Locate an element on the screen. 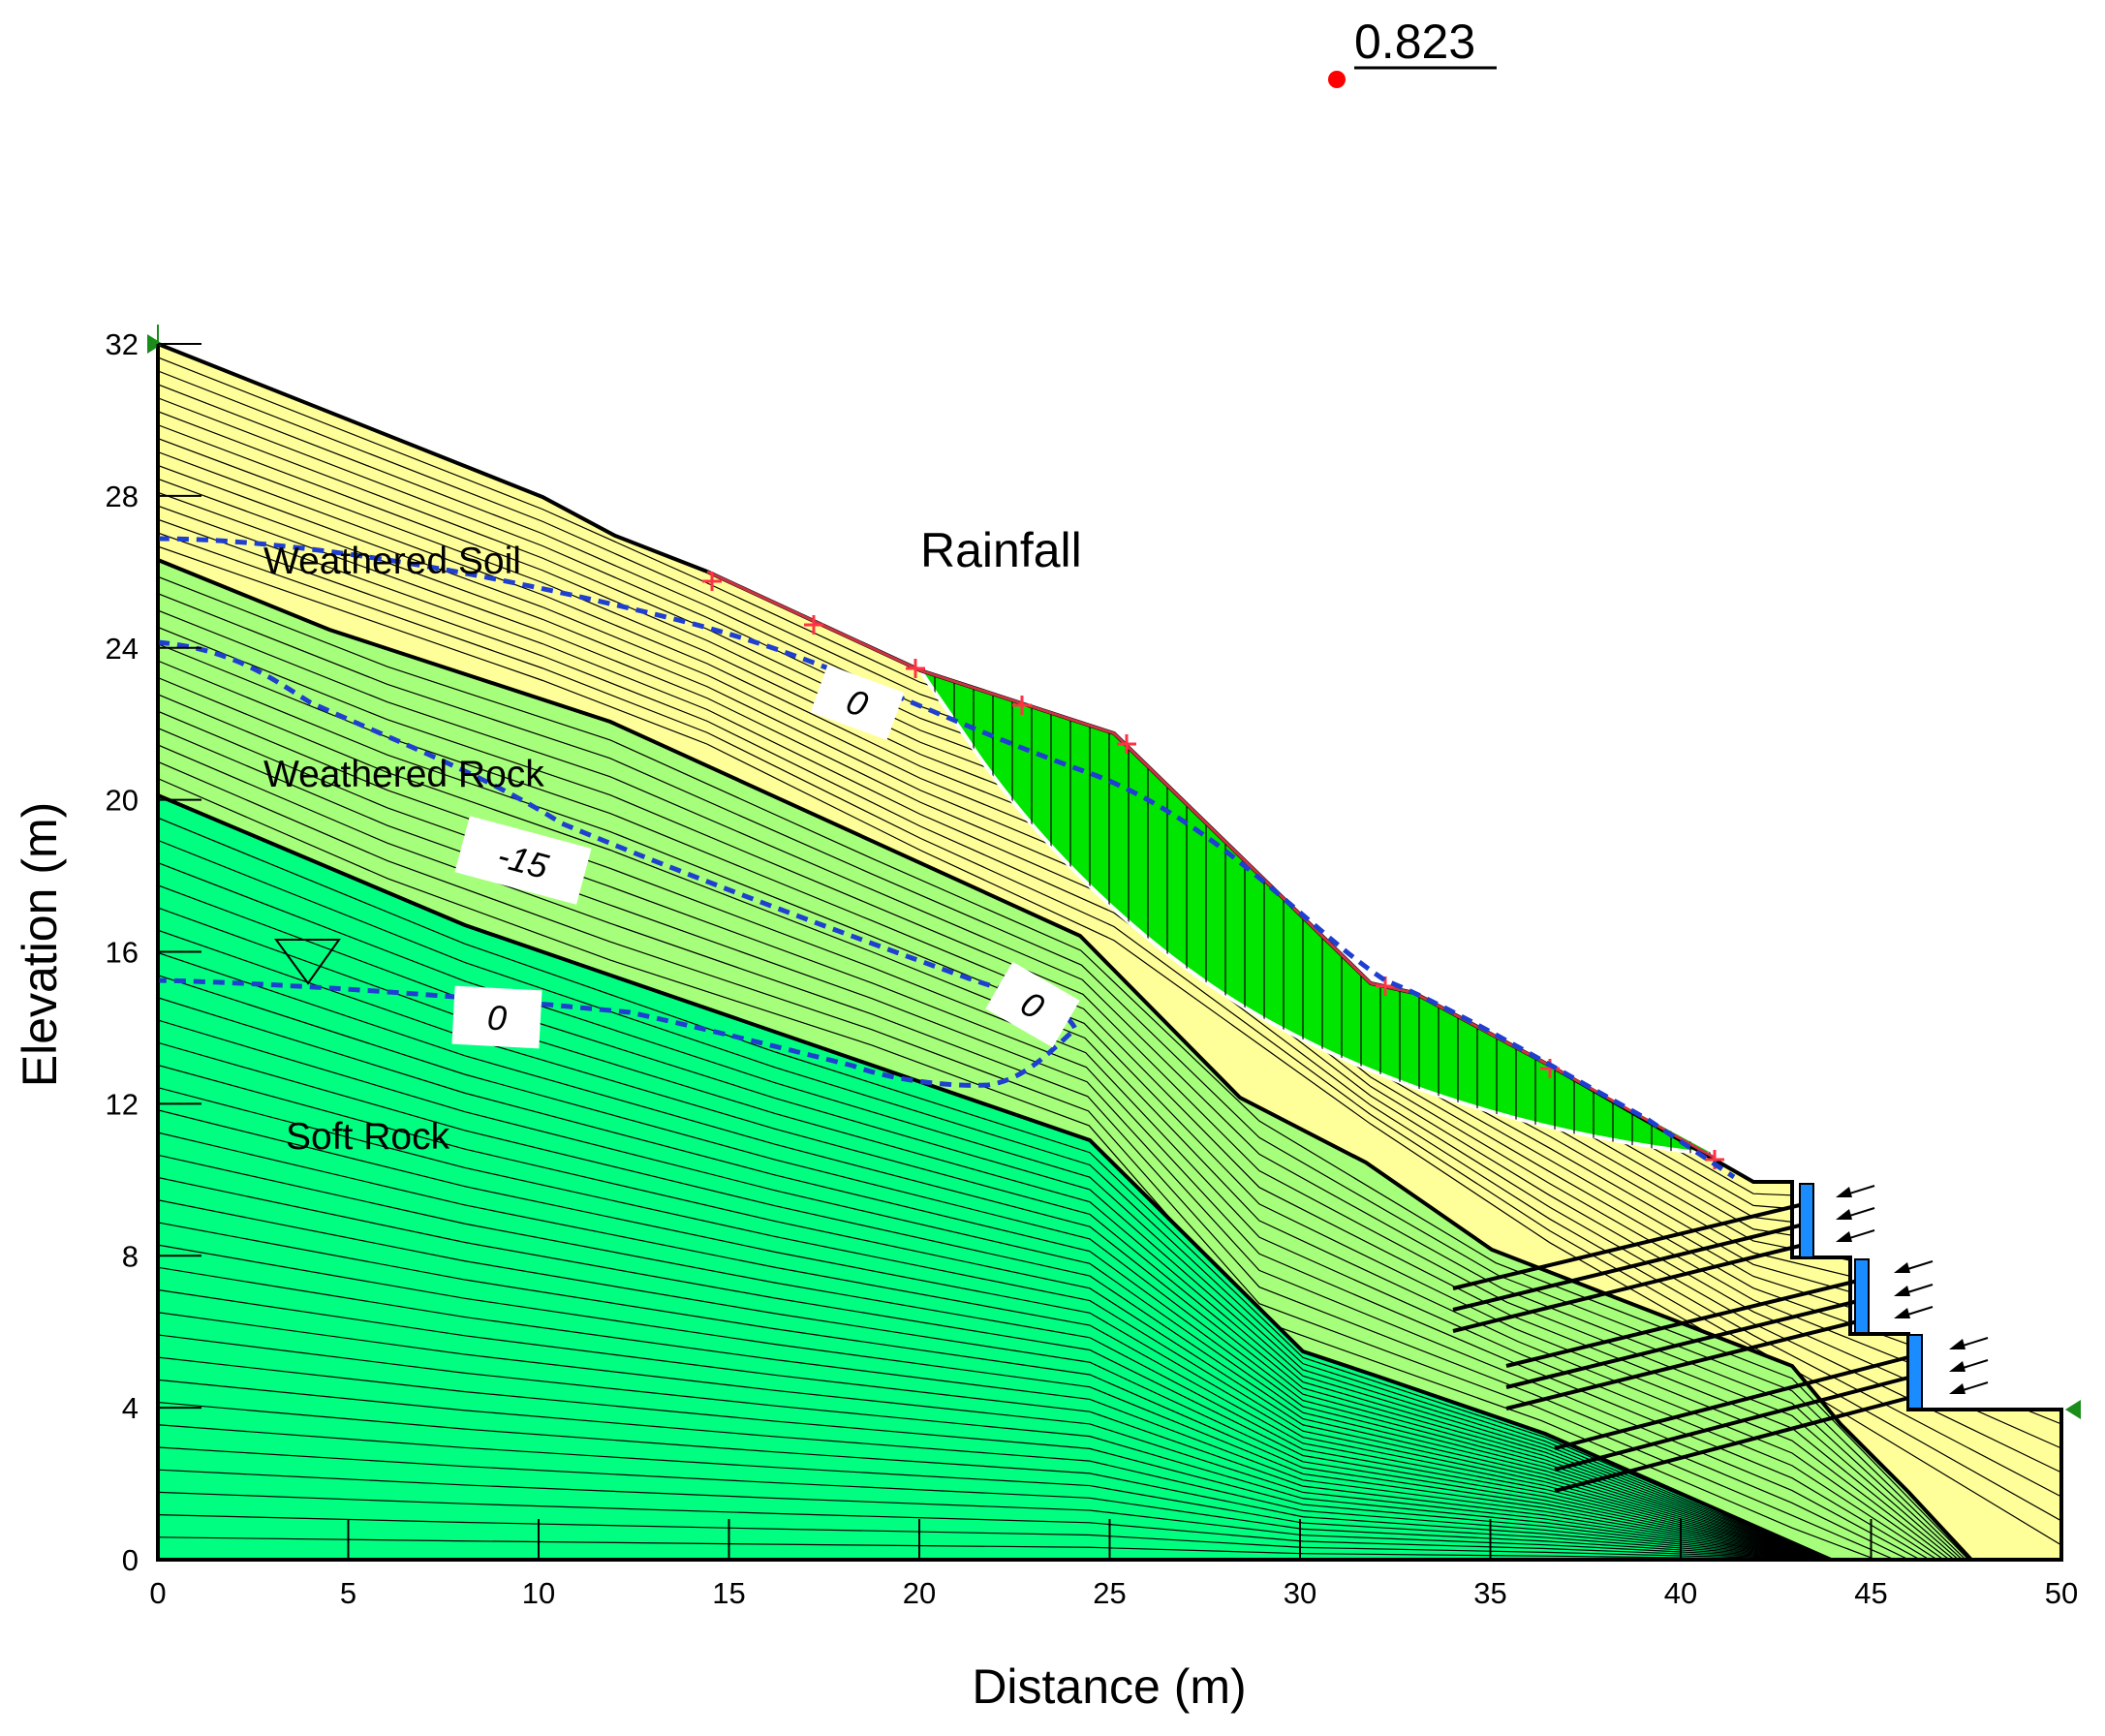 The height and width of the screenshot is (1736, 2105). facing-walls is located at coordinates (1861, 1296).